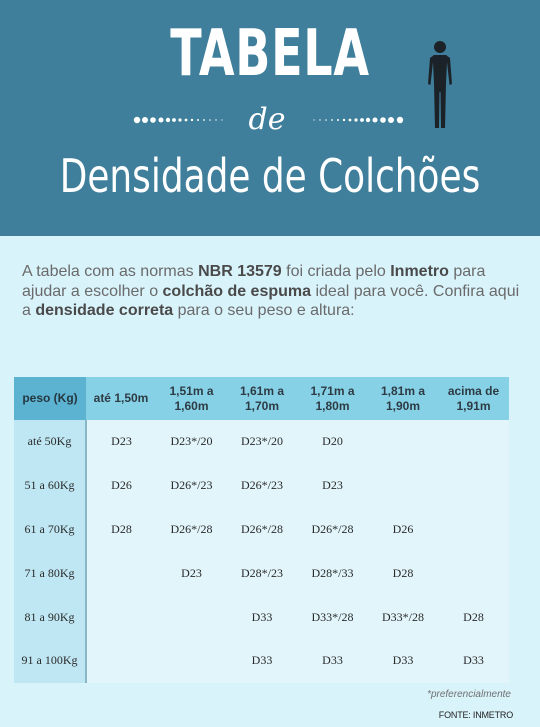 This screenshot has height=727, width=540. Describe the element at coordinates (262, 405) in the screenshot. I see `column-header-line: 1,70m` at that location.